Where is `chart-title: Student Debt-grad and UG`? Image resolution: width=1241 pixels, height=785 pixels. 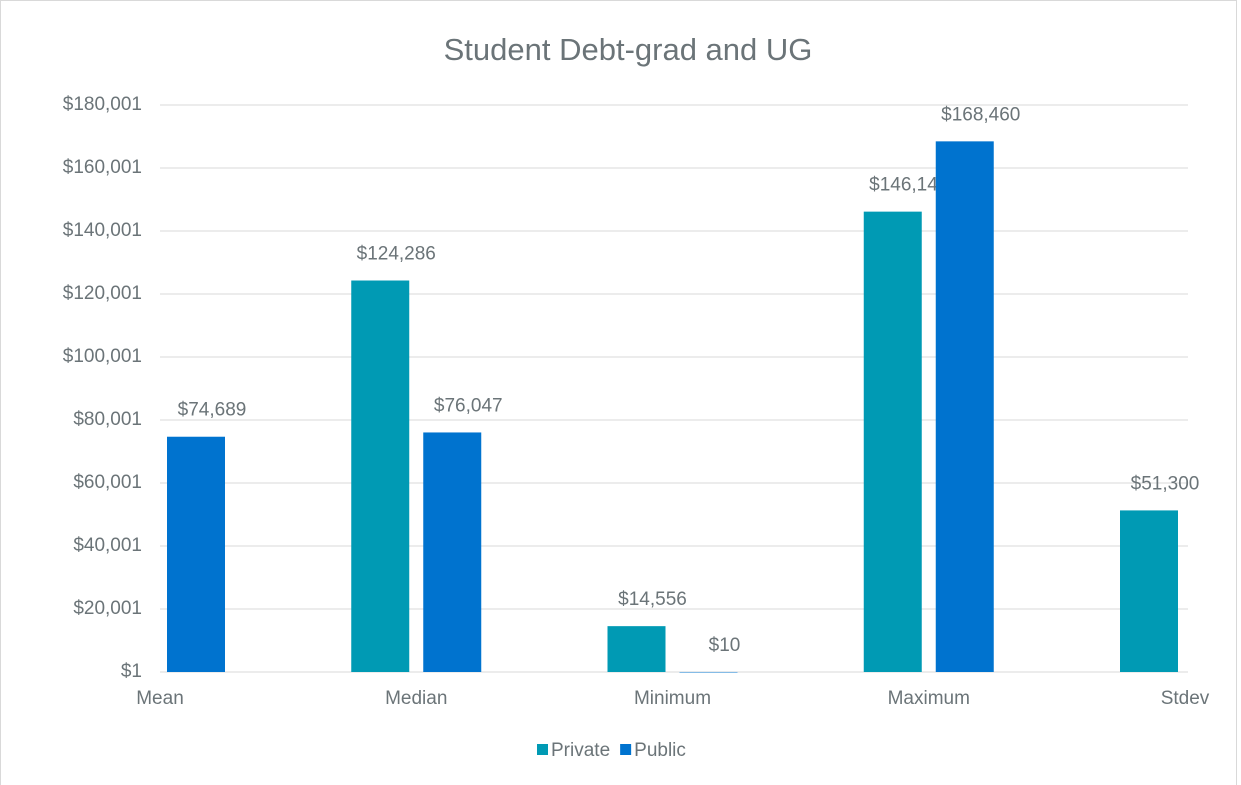
chart-title: Student Debt-grad and UG is located at coordinates (628, 49).